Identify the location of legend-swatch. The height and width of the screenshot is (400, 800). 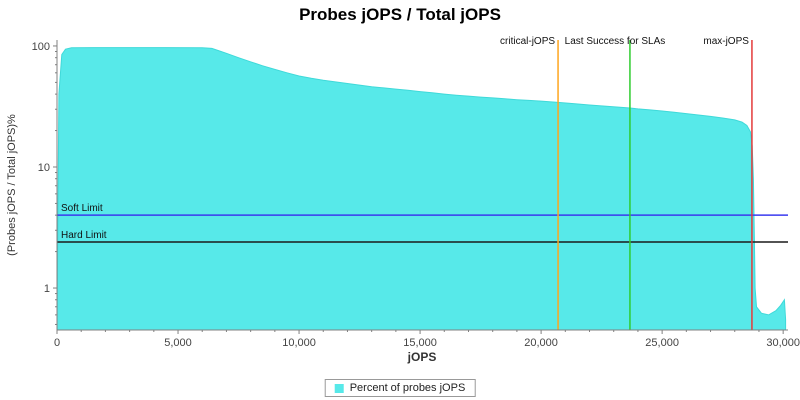
(339, 388).